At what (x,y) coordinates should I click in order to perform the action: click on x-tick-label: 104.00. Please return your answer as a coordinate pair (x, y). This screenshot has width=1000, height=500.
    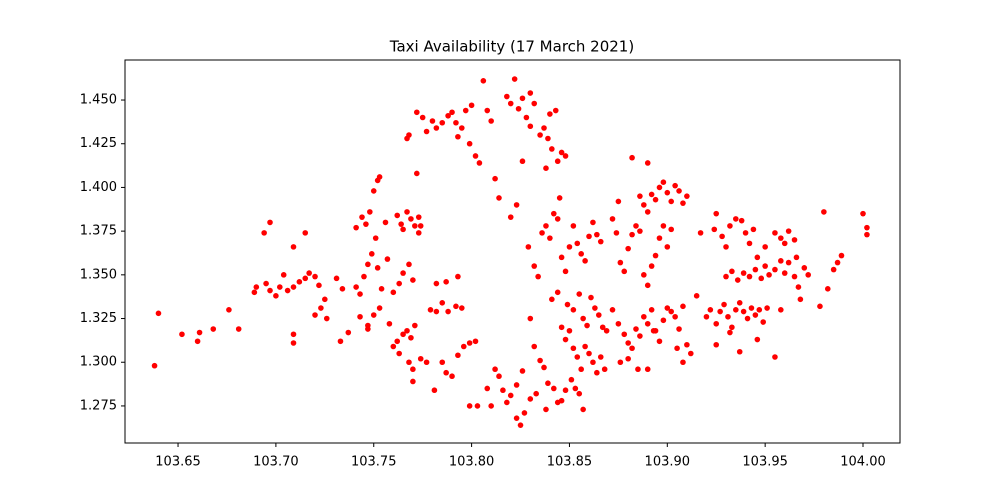
    Looking at the image, I should click on (863, 462).